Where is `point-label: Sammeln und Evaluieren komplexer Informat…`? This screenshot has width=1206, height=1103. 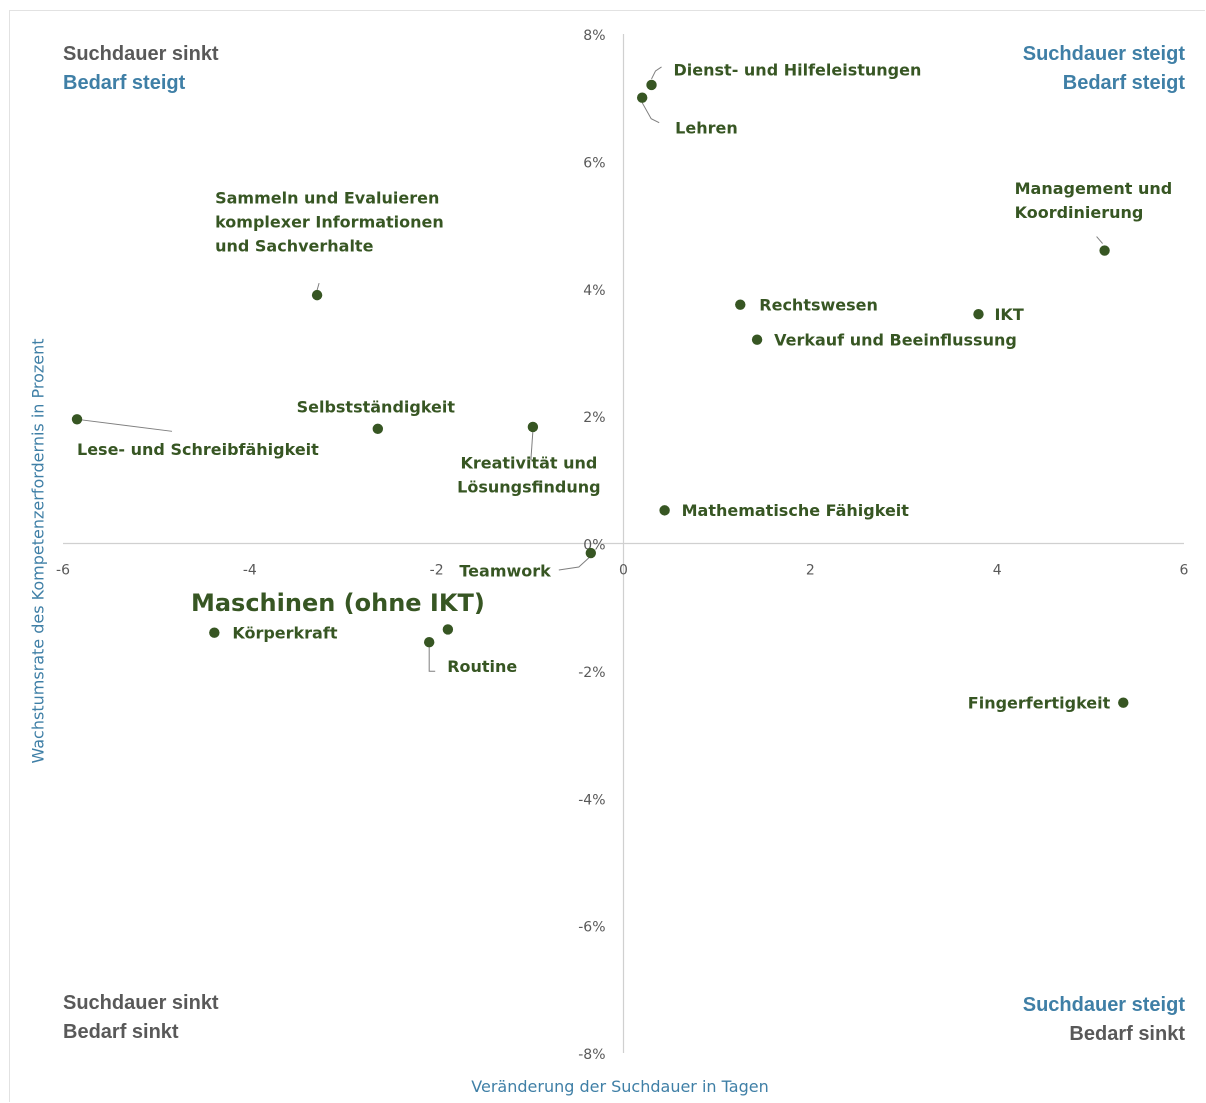
point-label: Sammeln und Evaluieren komplexer Informat… is located at coordinates (329, 222).